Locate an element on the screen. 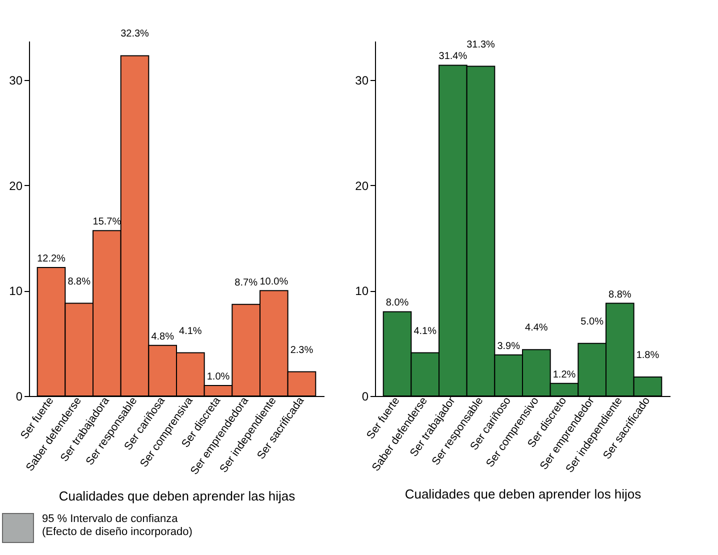 The image size is (718, 555). data-label: 2.3% is located at coordinates (302, 350).